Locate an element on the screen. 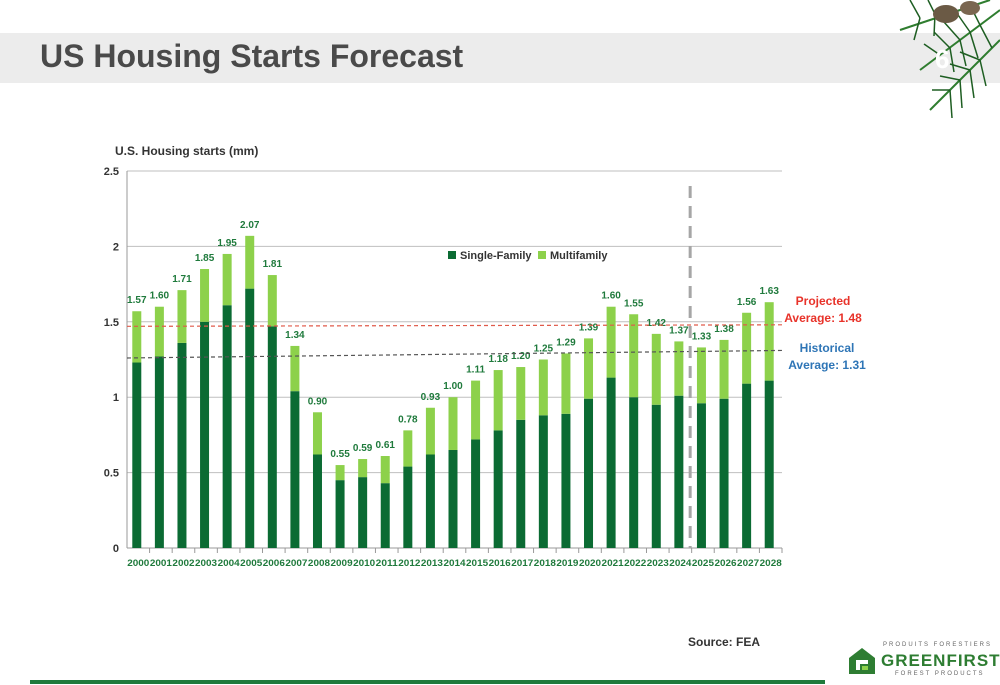 The height and width of the screenshot is (685, 1000). y-tick-label: 0 is located at coordinates (116, 549).